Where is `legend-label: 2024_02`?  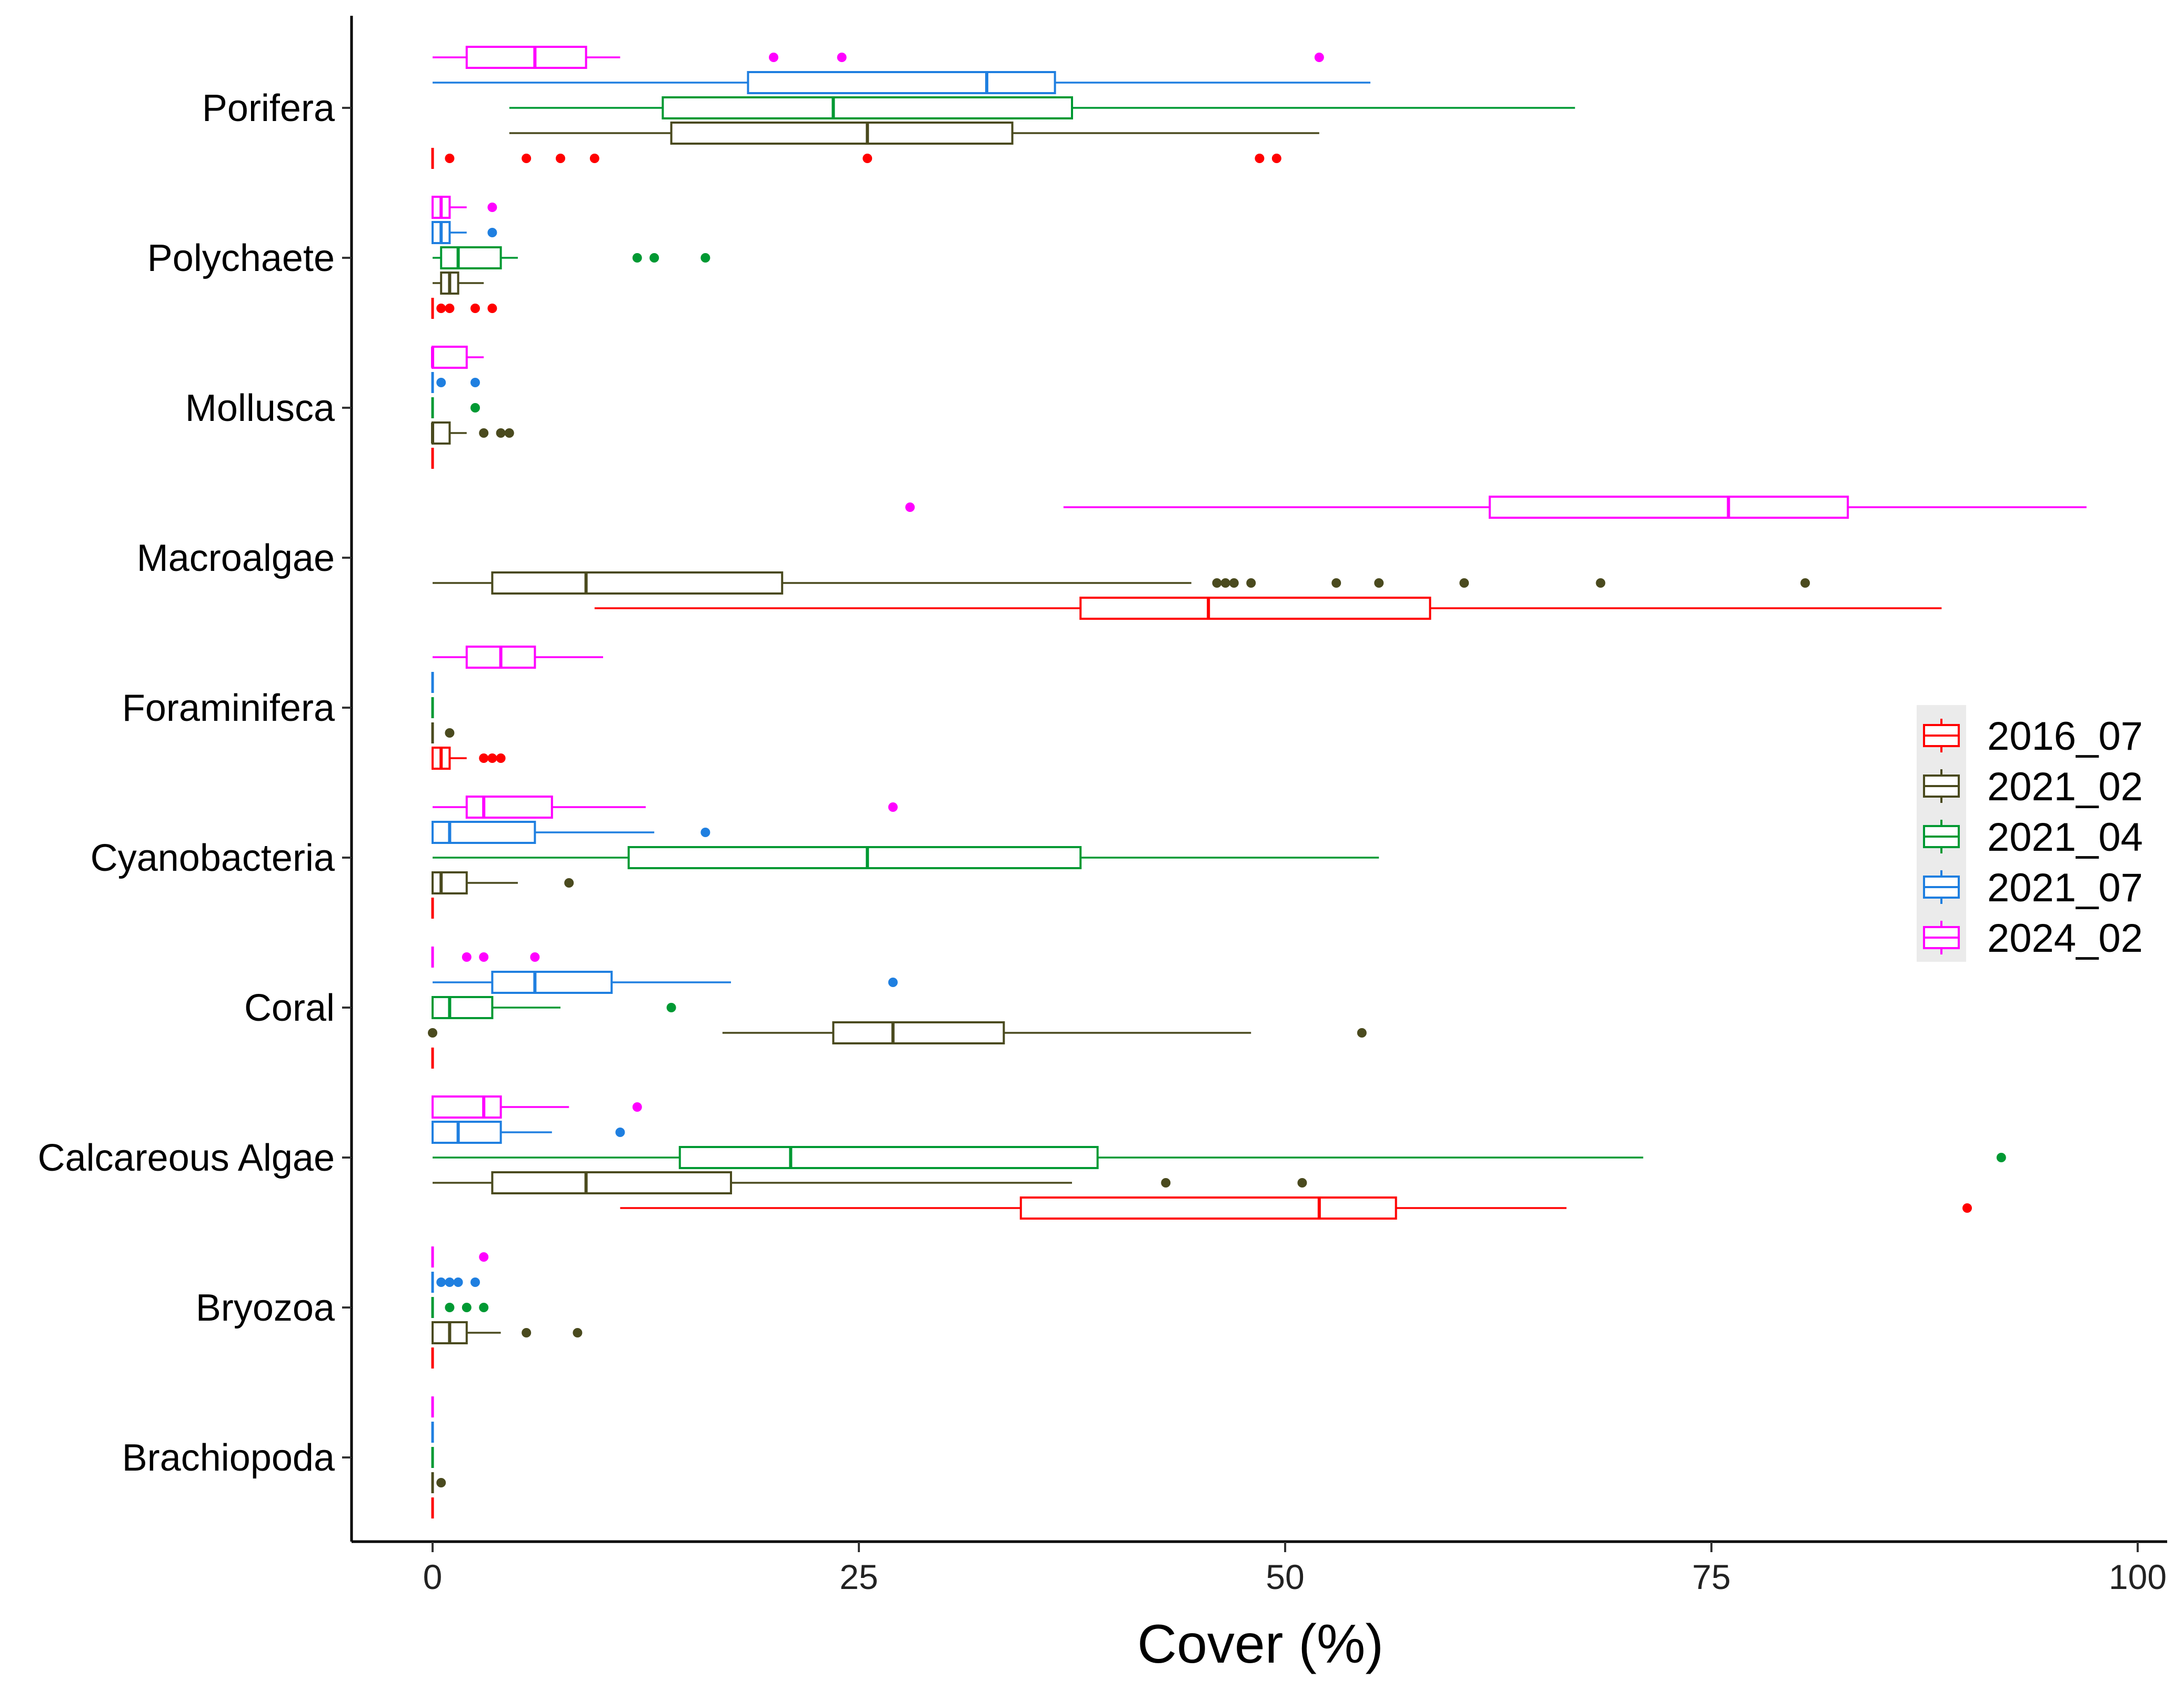
legend-label: 2024_02 is located at coordinates (2065, 938).